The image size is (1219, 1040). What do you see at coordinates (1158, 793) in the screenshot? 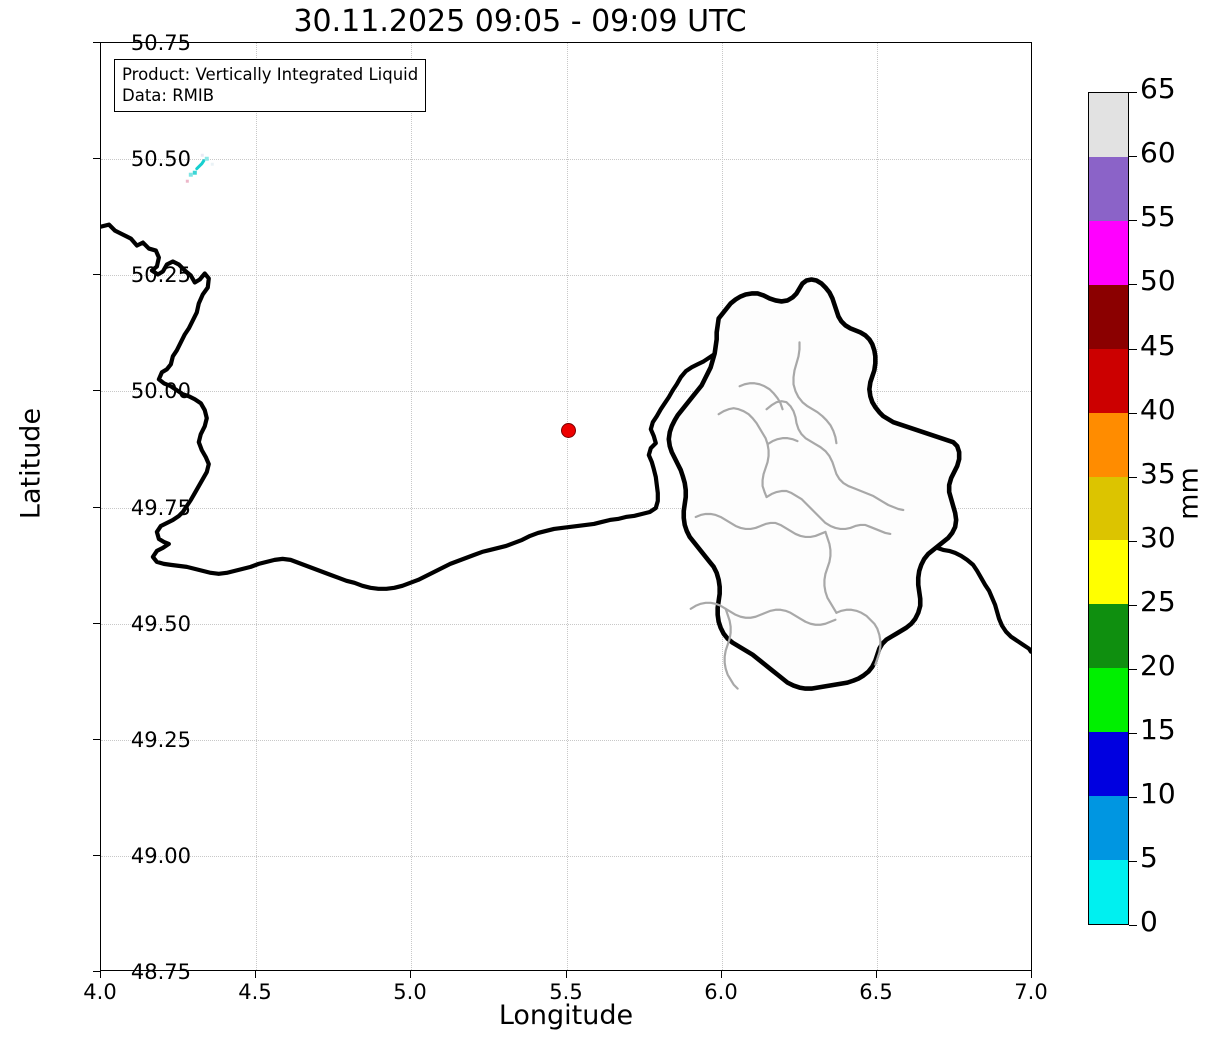
I see `colorbar-ticklabel-10: 10` at bounding box center [1158, 793].